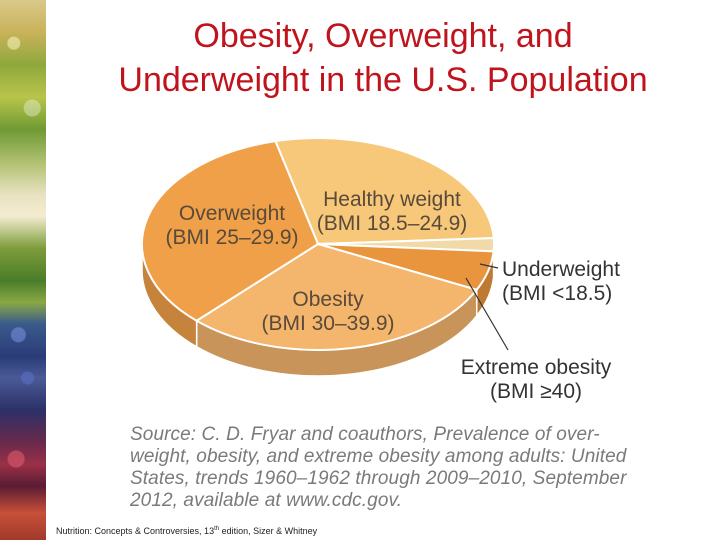  What do you see at coordinates (328, 299) in the screenshot?
I see `pie-label-obesity-name: Obesity` at bounding box center [328, 299].